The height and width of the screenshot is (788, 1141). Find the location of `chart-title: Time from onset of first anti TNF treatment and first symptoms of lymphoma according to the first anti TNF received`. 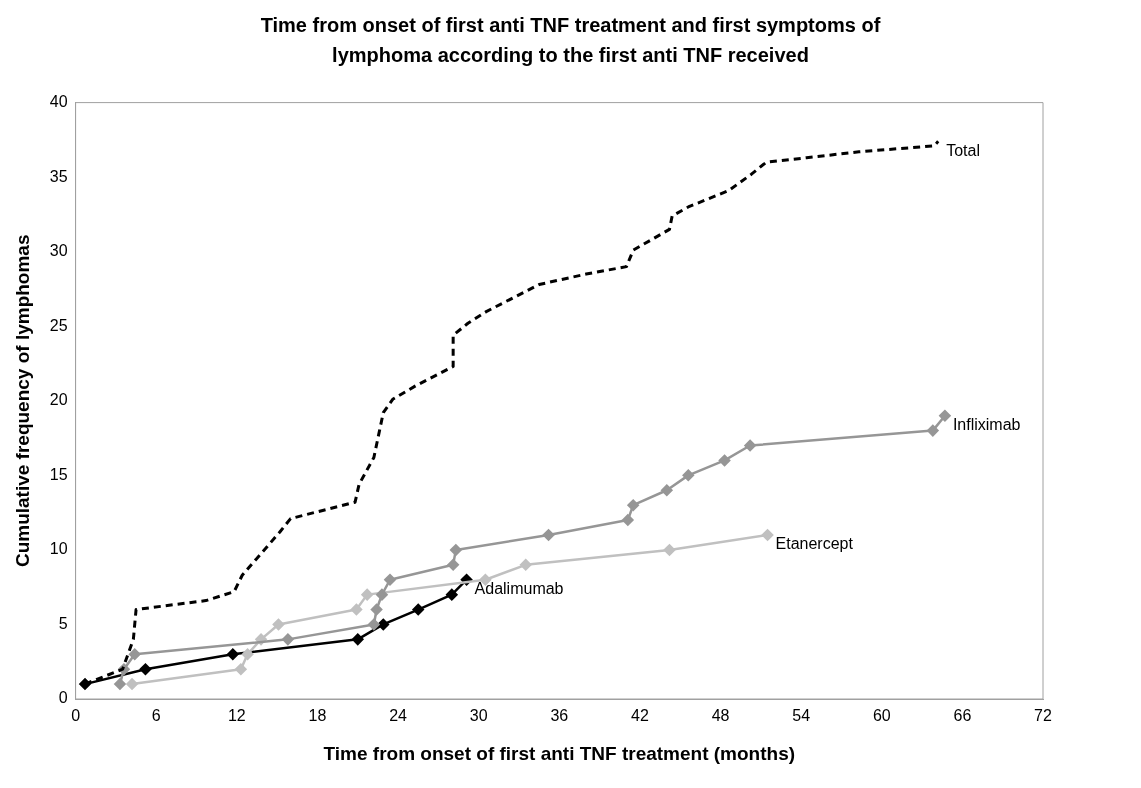

chart-title: Time from onset of first anti TNF treatment and first symptoms of lymphoma according to the first anti TNF received is located at coordinates (570, 40).